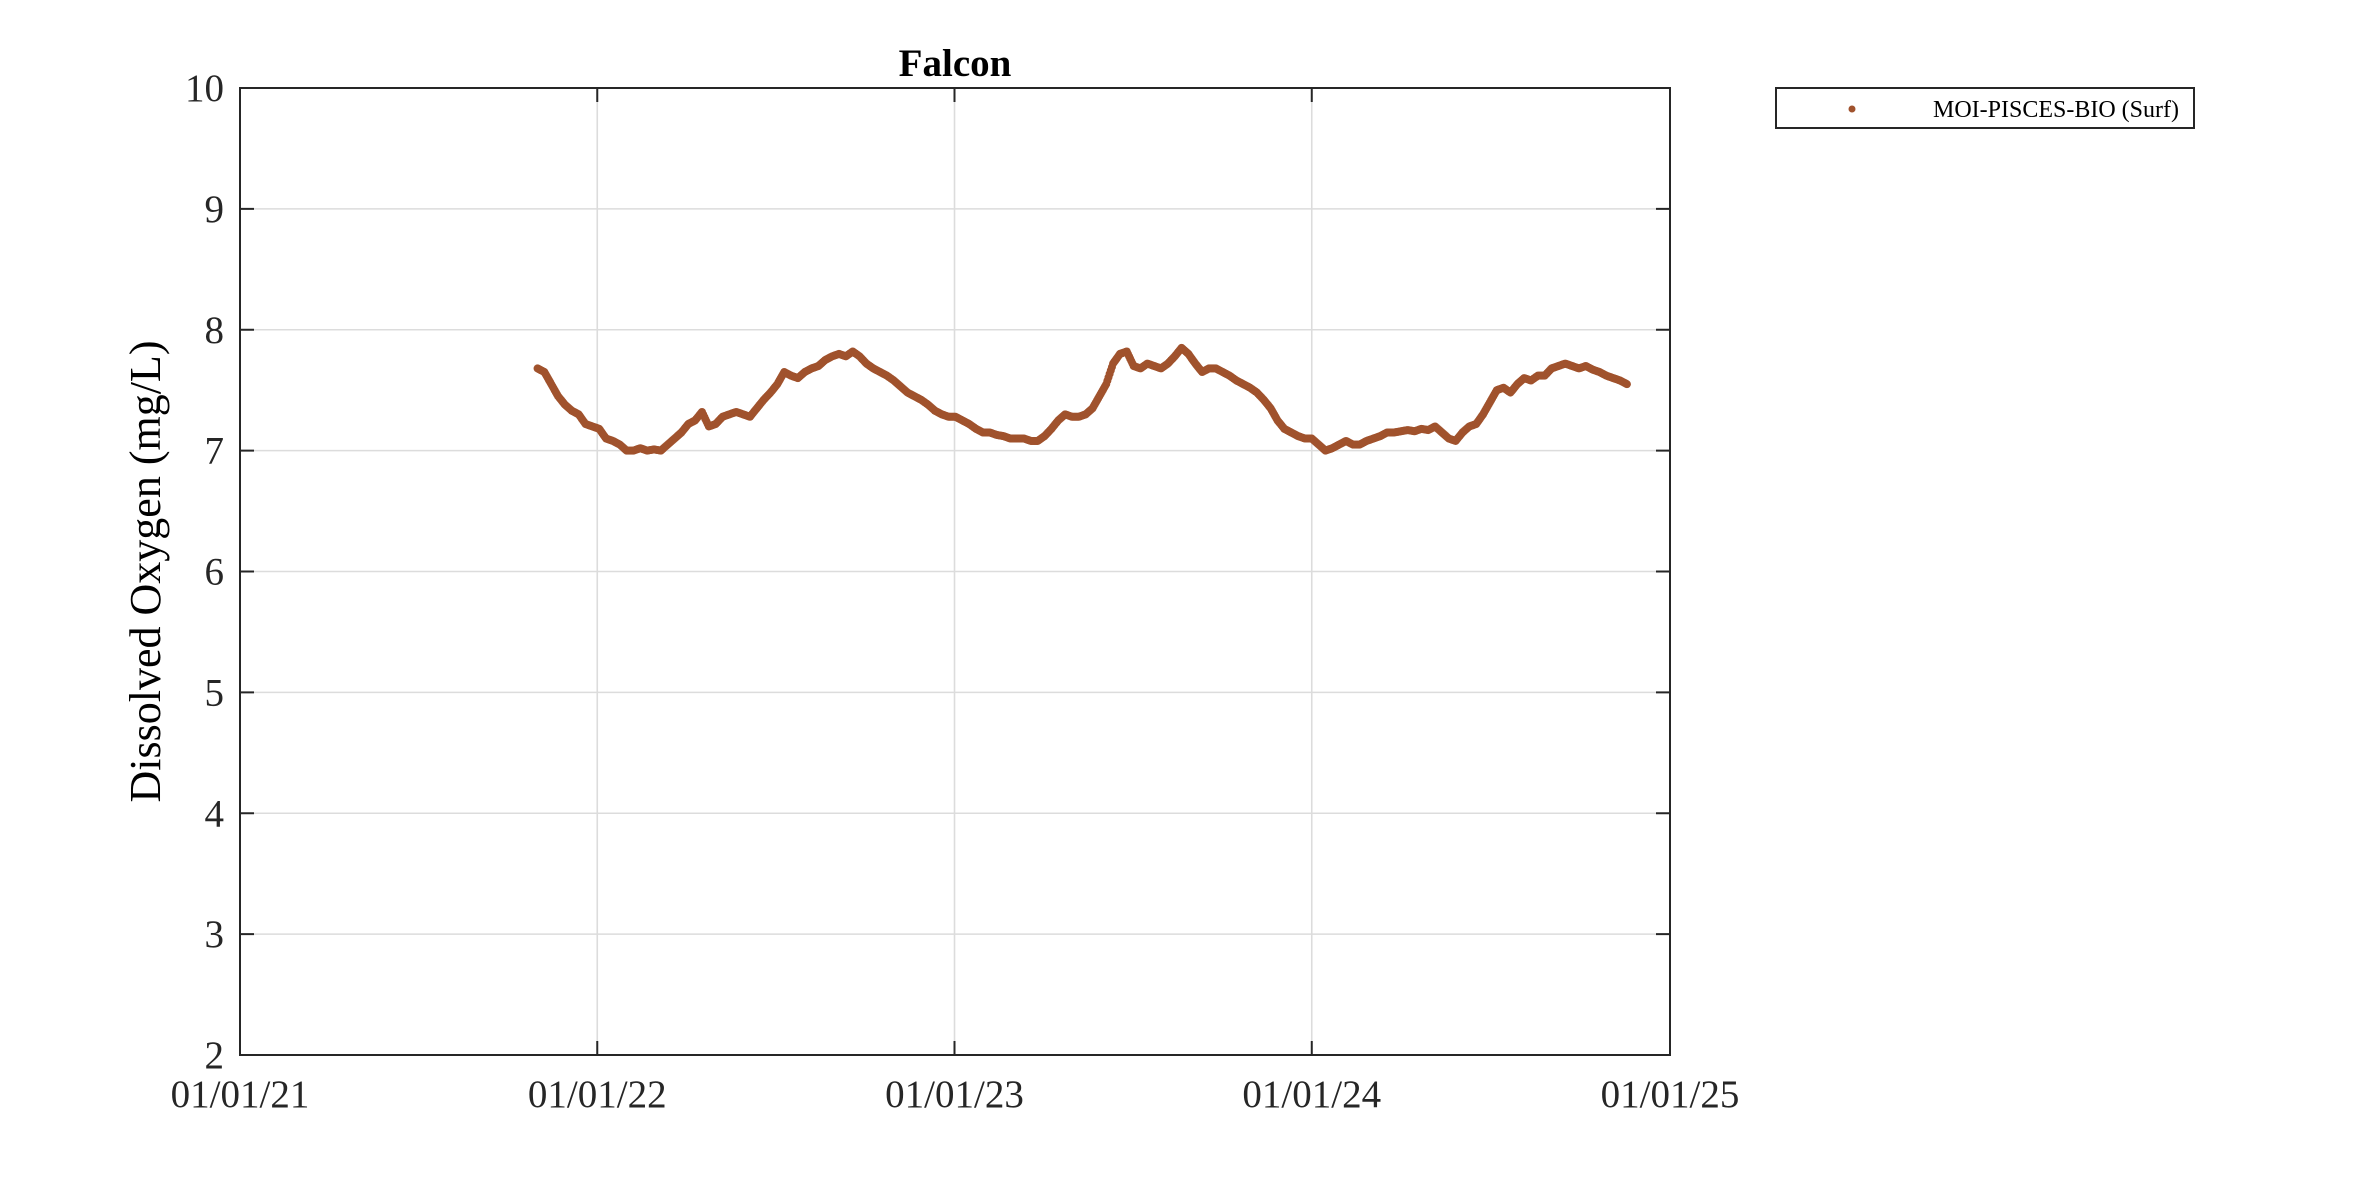 The image size is (2362, 1181). I want to click on data-points, so click(1082, 399).